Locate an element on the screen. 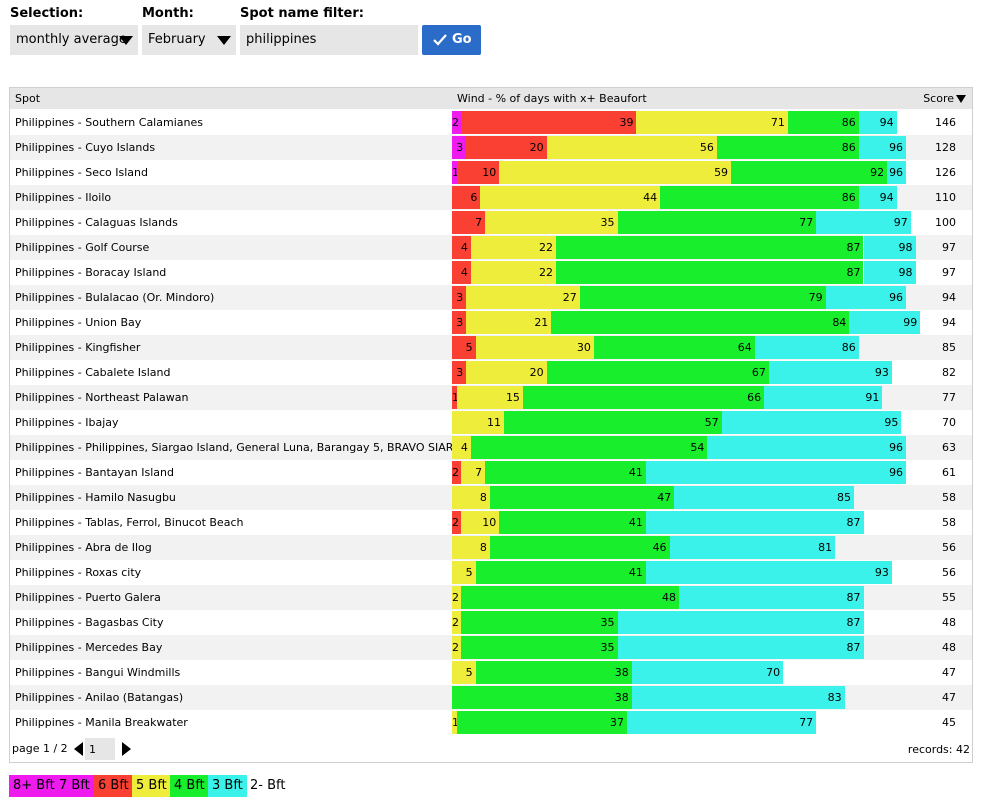 The height and width of the screenshot is (805, 986). table-row: Philippines - Cuyo Islands 3 20 56 86 96 128 is located at coordinates (491, 147).